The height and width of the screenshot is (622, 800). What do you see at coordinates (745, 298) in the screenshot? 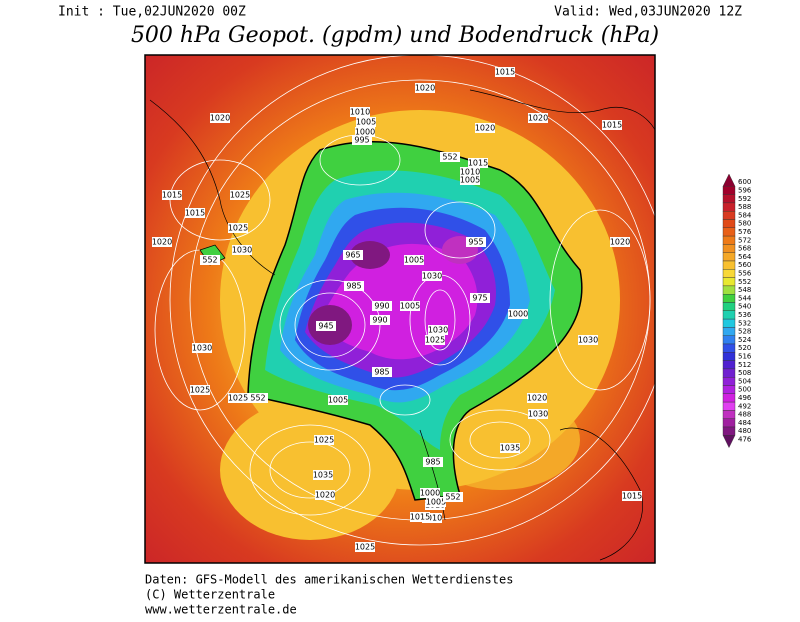
I see `colorbar-label: 544` at bounding box center [745, 298].